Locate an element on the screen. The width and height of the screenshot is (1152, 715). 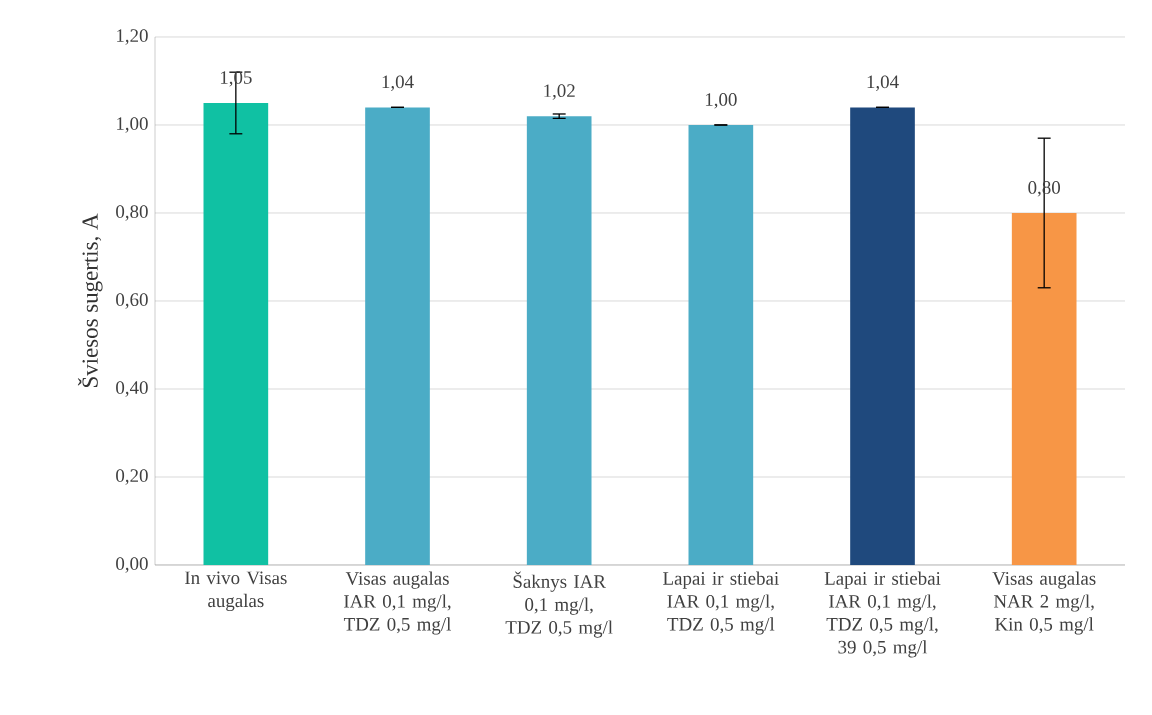
y-tick-label: 0,00 is located at coordinates (132, 565).